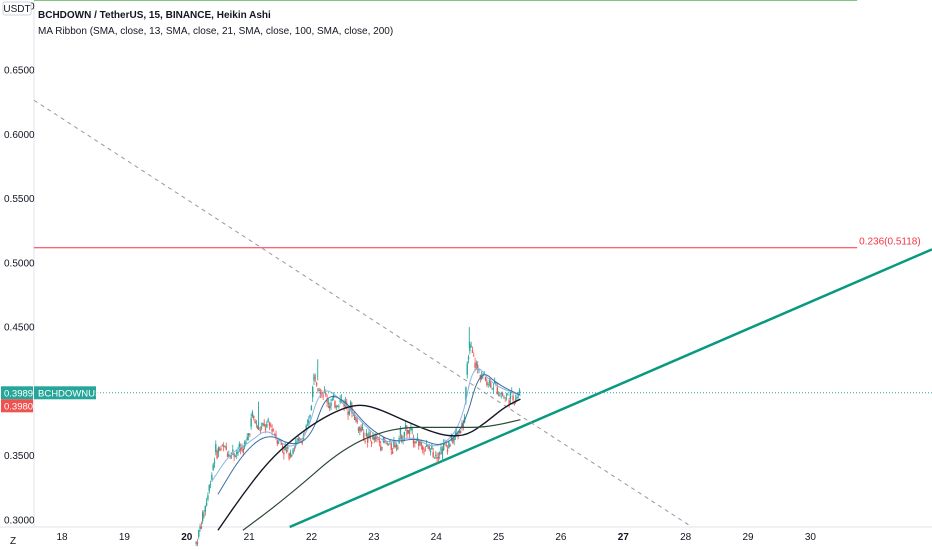 This screenshot has height=550, width=932. I want to click on ma-line-ma100, so click(369, 464).